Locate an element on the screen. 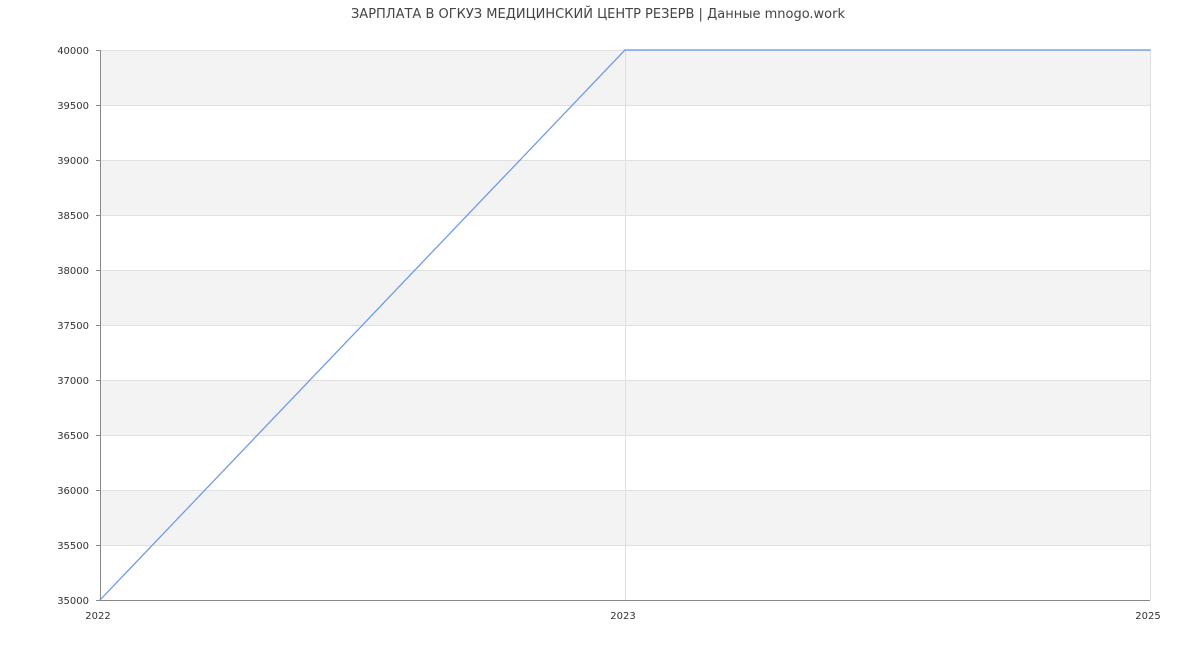 This screenshot has width=1200, height=650. y-tick-label: 37000 is located at coordinates (73, 381).